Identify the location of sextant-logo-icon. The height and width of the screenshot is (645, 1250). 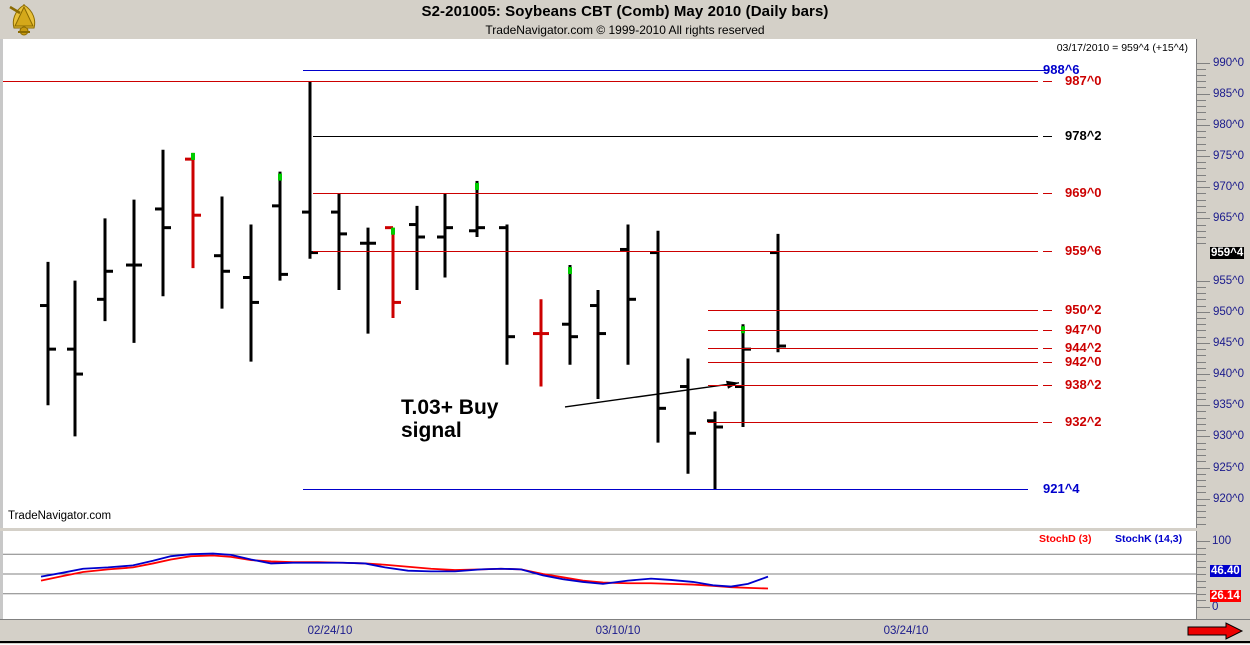
(24, 19).